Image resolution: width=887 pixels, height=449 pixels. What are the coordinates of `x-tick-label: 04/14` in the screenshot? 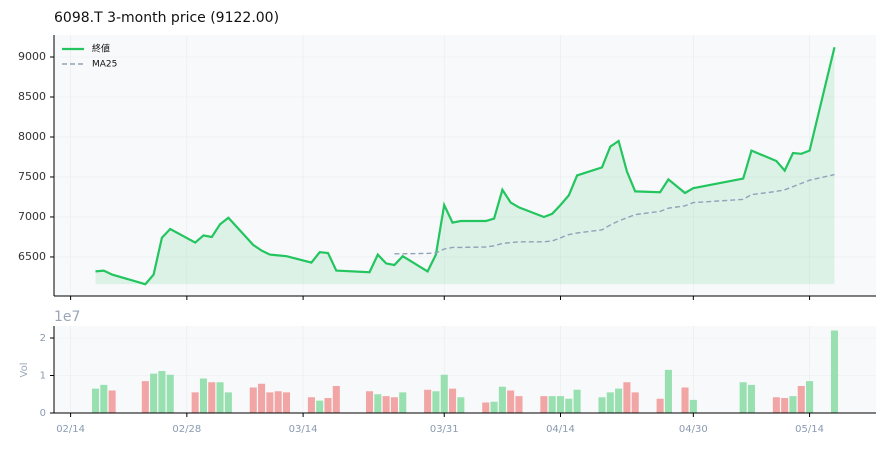 It's located at (560, 429).